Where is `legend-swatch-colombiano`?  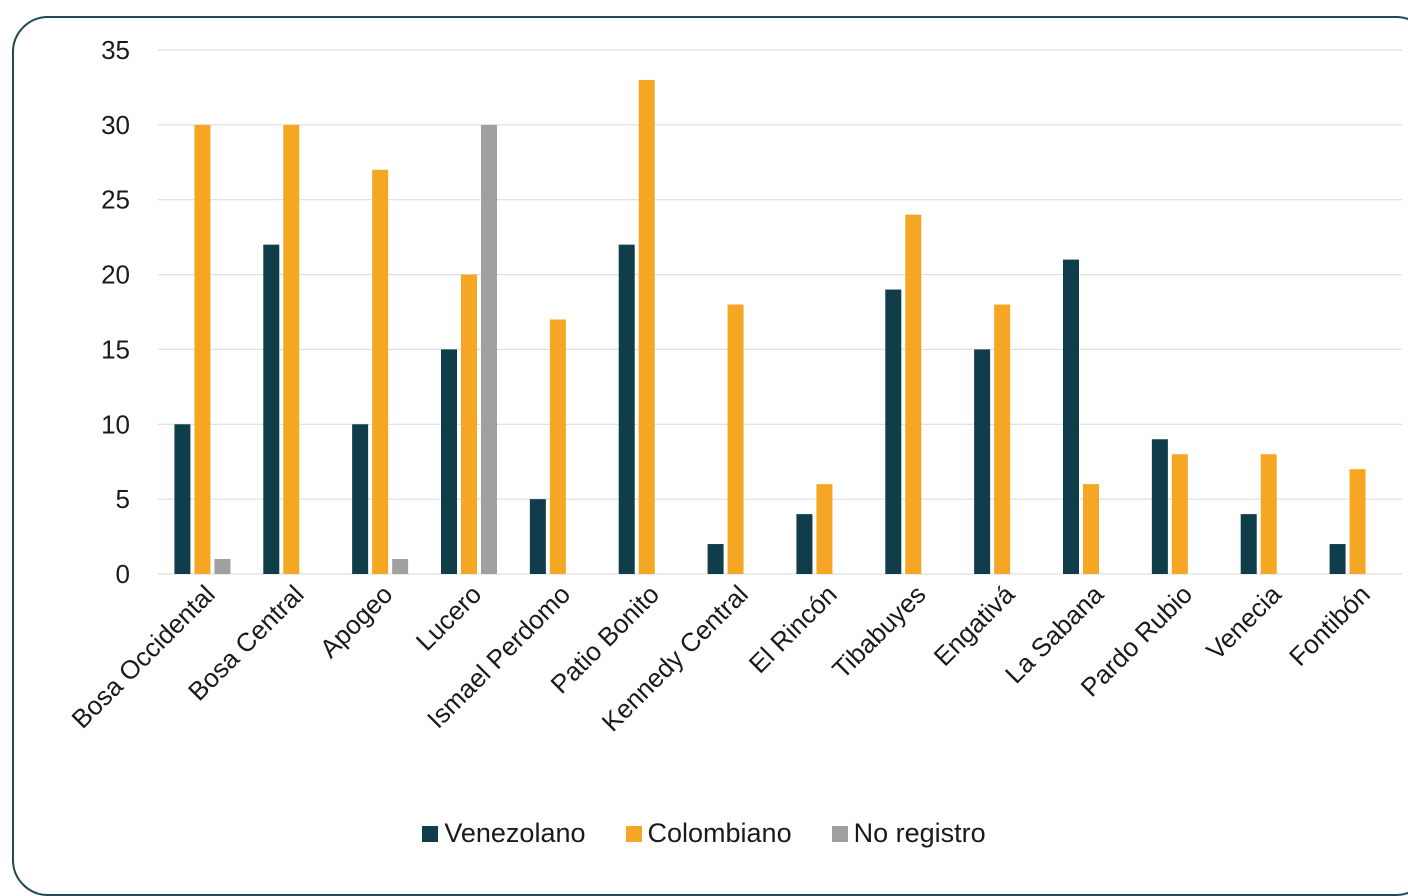 legend-swatch-colombiano is located at coordinates (633, 833).